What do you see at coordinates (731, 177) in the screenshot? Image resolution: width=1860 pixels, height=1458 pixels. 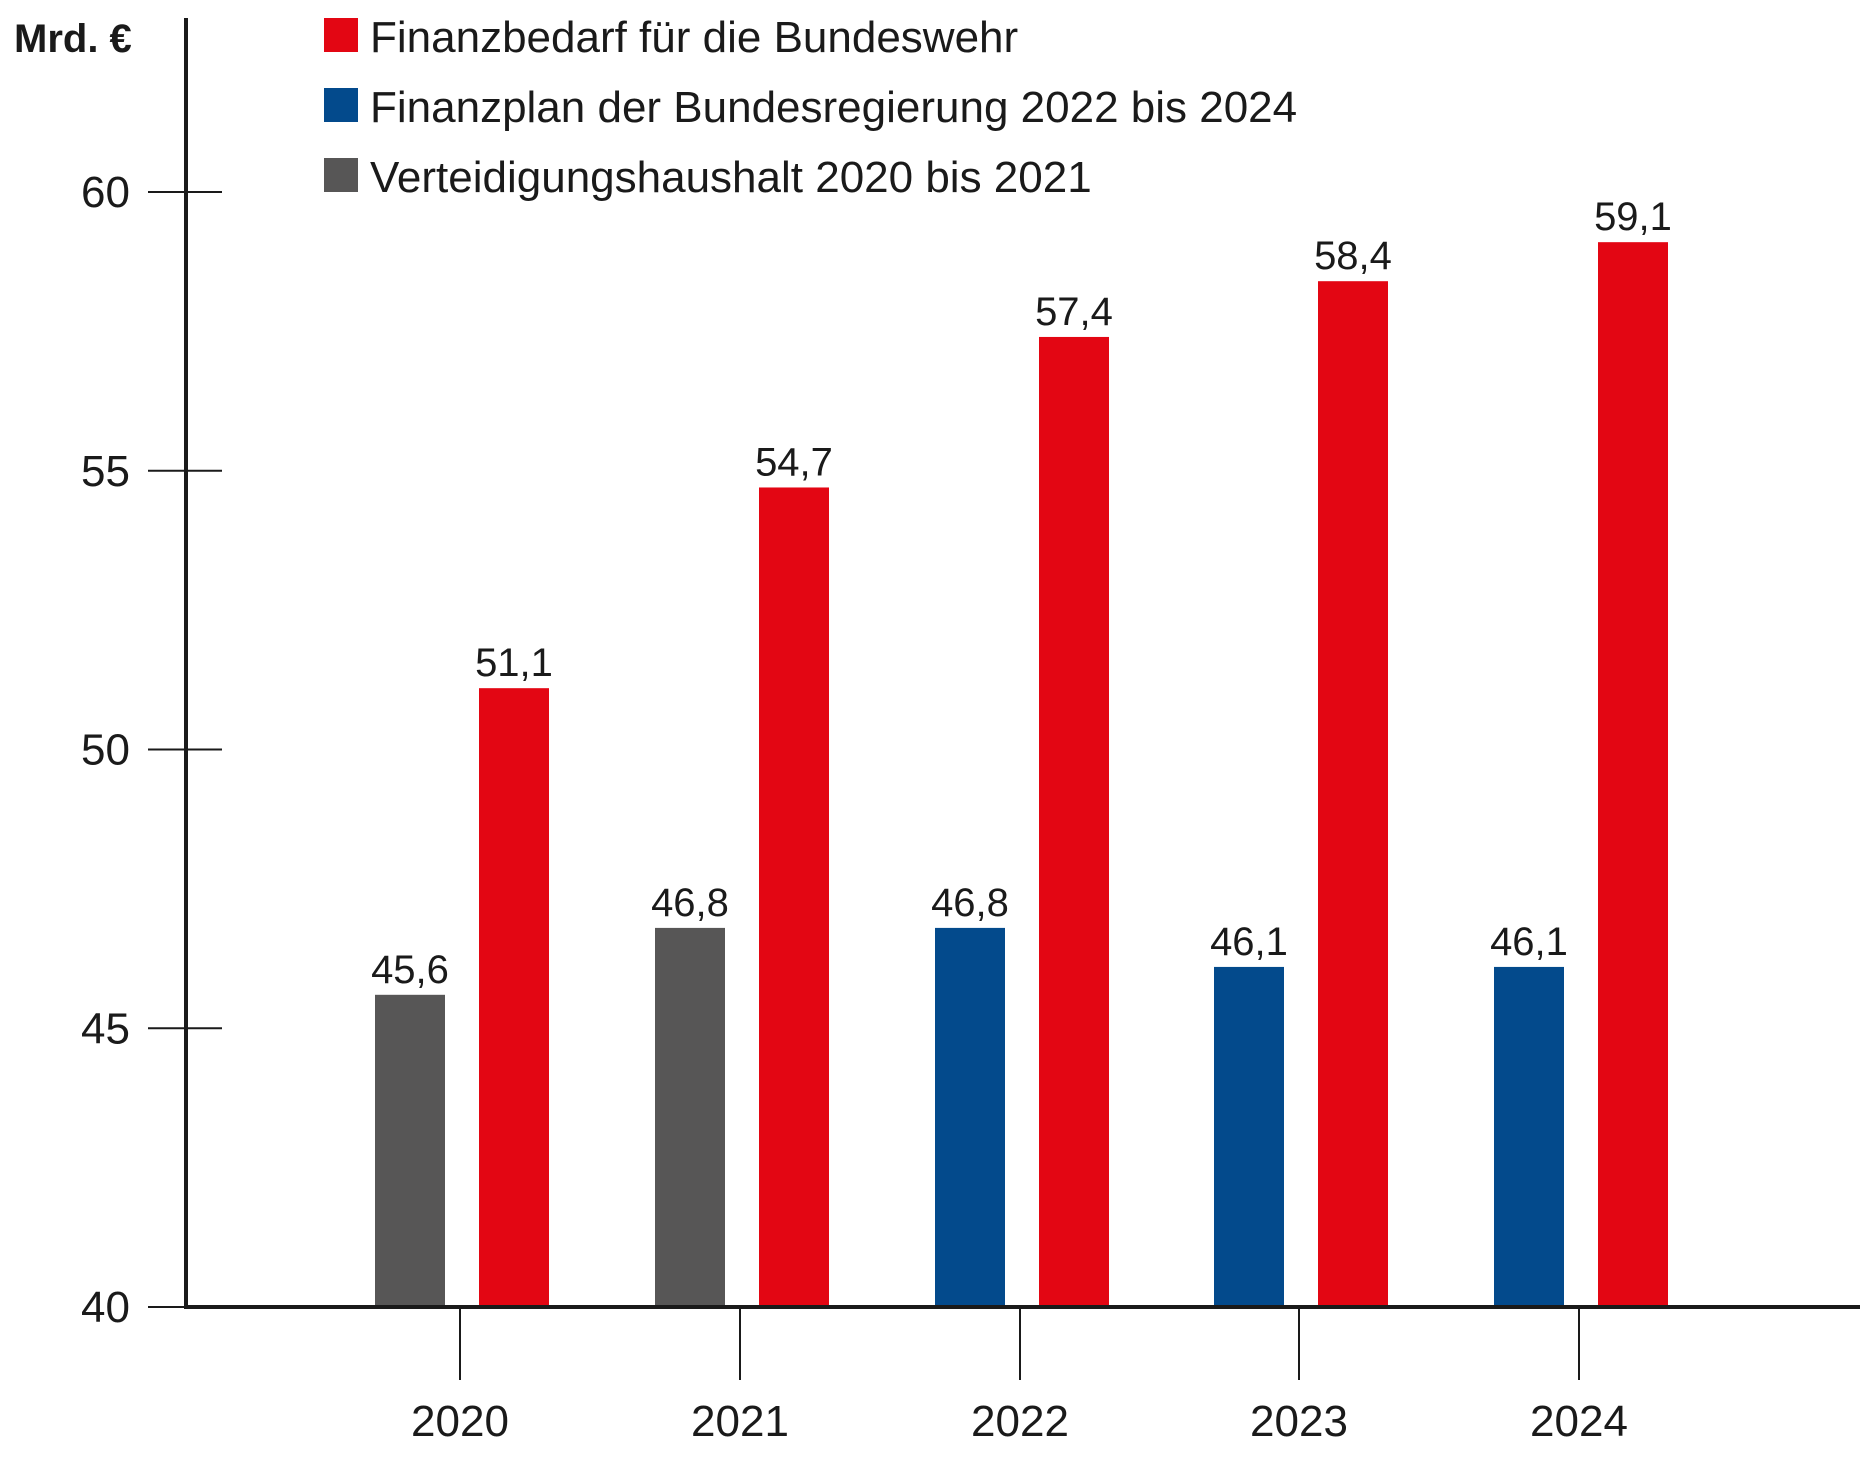 I see `legend-label-verteidigungshaushalt: Verteidigungshaushalt 2020 bis 2021` at bounding box center [731, 177].